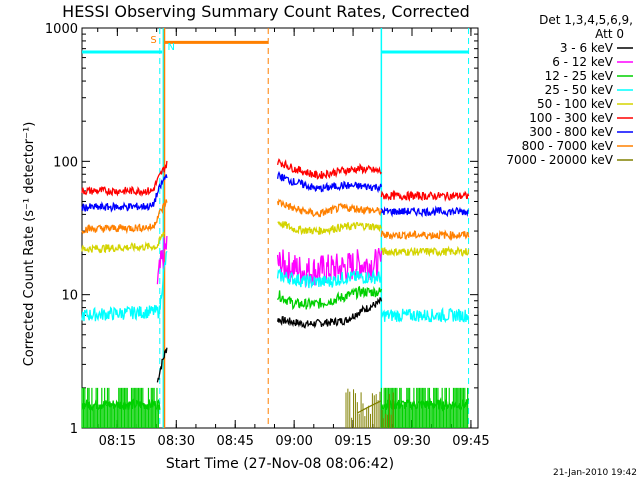 Image resolution: width=640 pixels, height=480 pixels. What do you see at coordinates (171, 47) in the screenshot?
I see `night-label: N` at bounding box center [171, 47].